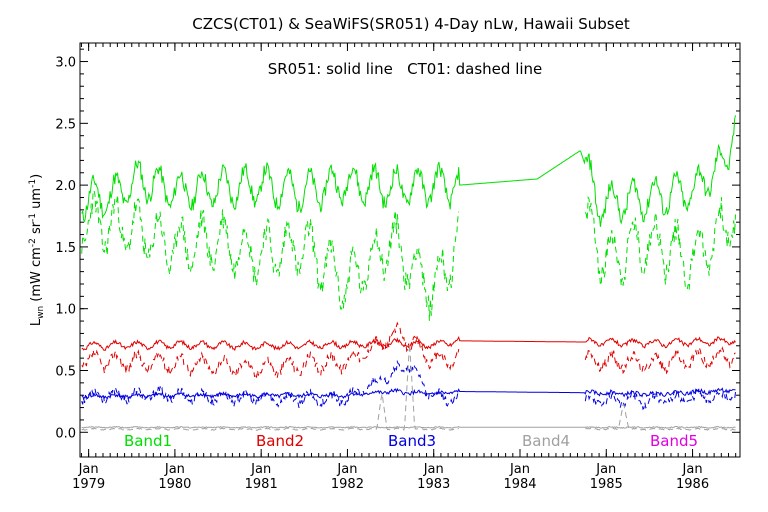 This screenshot has height=512, width=768. I want to click on series-line-band4-dashed, so click(408, 387).